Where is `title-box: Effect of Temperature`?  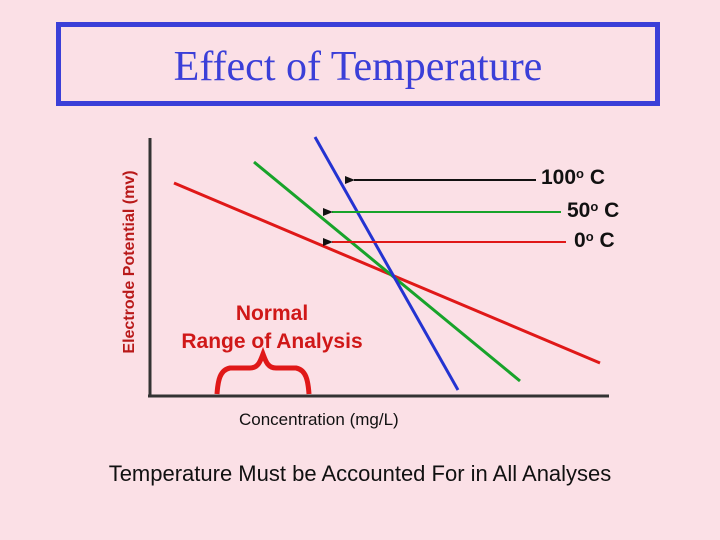 title-box: Effect of Temperature is located at coordinates (358, 64).